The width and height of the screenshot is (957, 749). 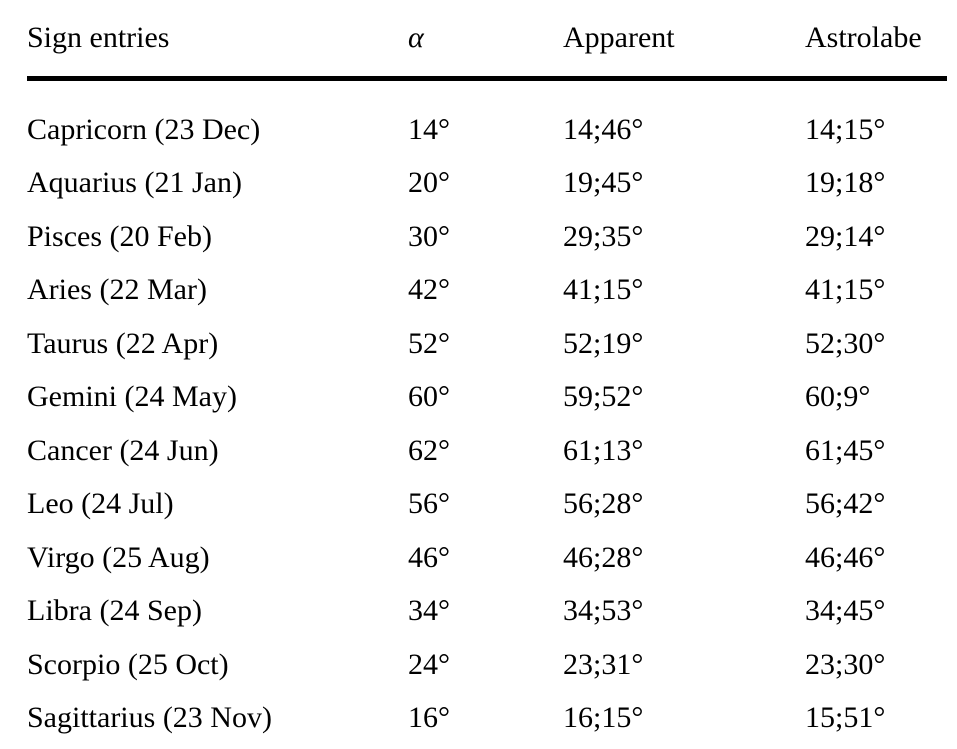 What do you see at coordinates (132, 397) in the screenshot?
I see `cell-sign-entry: Gemini (24 May)` at bounding box center [132, 397].